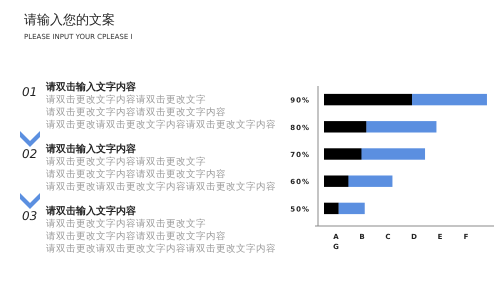  Describe the element at coordinates (69, 20) in the screenshot. I see `text: 请输入您的文案` at that location.